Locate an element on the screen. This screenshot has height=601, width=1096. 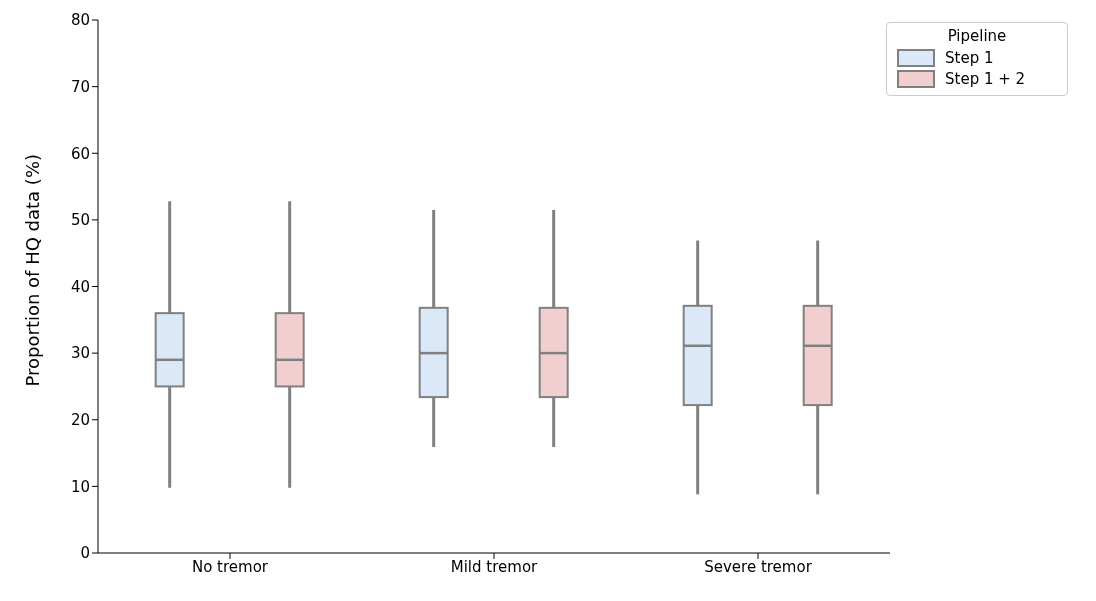
legend-label: Step 1 + 2 is located at coordinates (985, 79).